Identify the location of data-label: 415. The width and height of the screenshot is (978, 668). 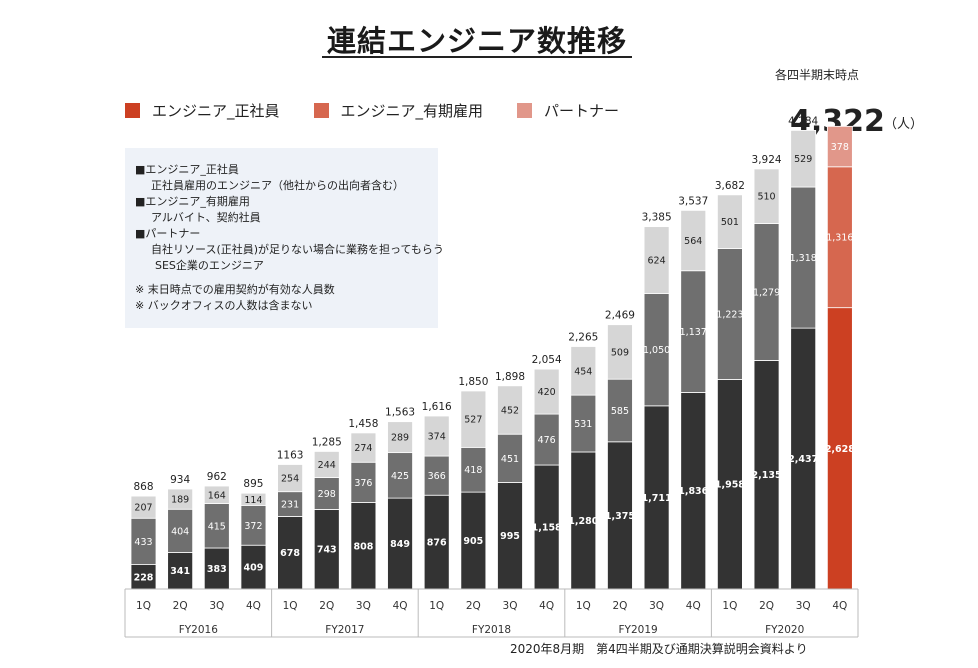
(217, 526).